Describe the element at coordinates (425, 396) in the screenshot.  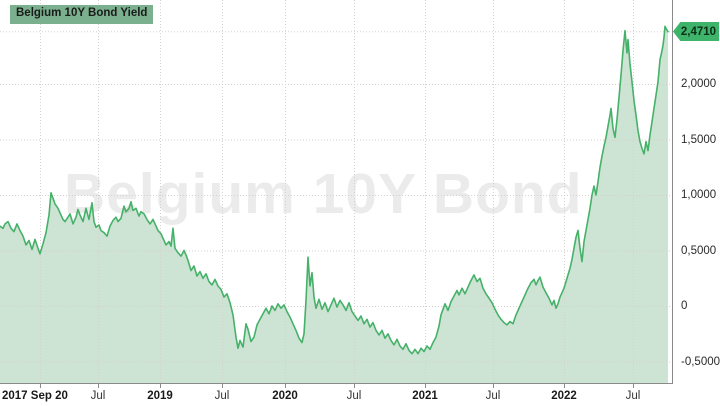
I see `x-axis-label: 2021` at that location.